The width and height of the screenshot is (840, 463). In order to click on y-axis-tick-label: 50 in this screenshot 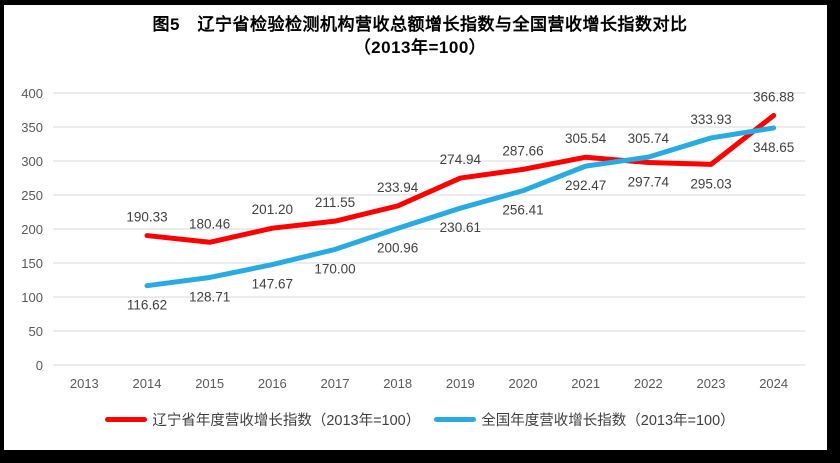, I will do `click(36, 331)`.